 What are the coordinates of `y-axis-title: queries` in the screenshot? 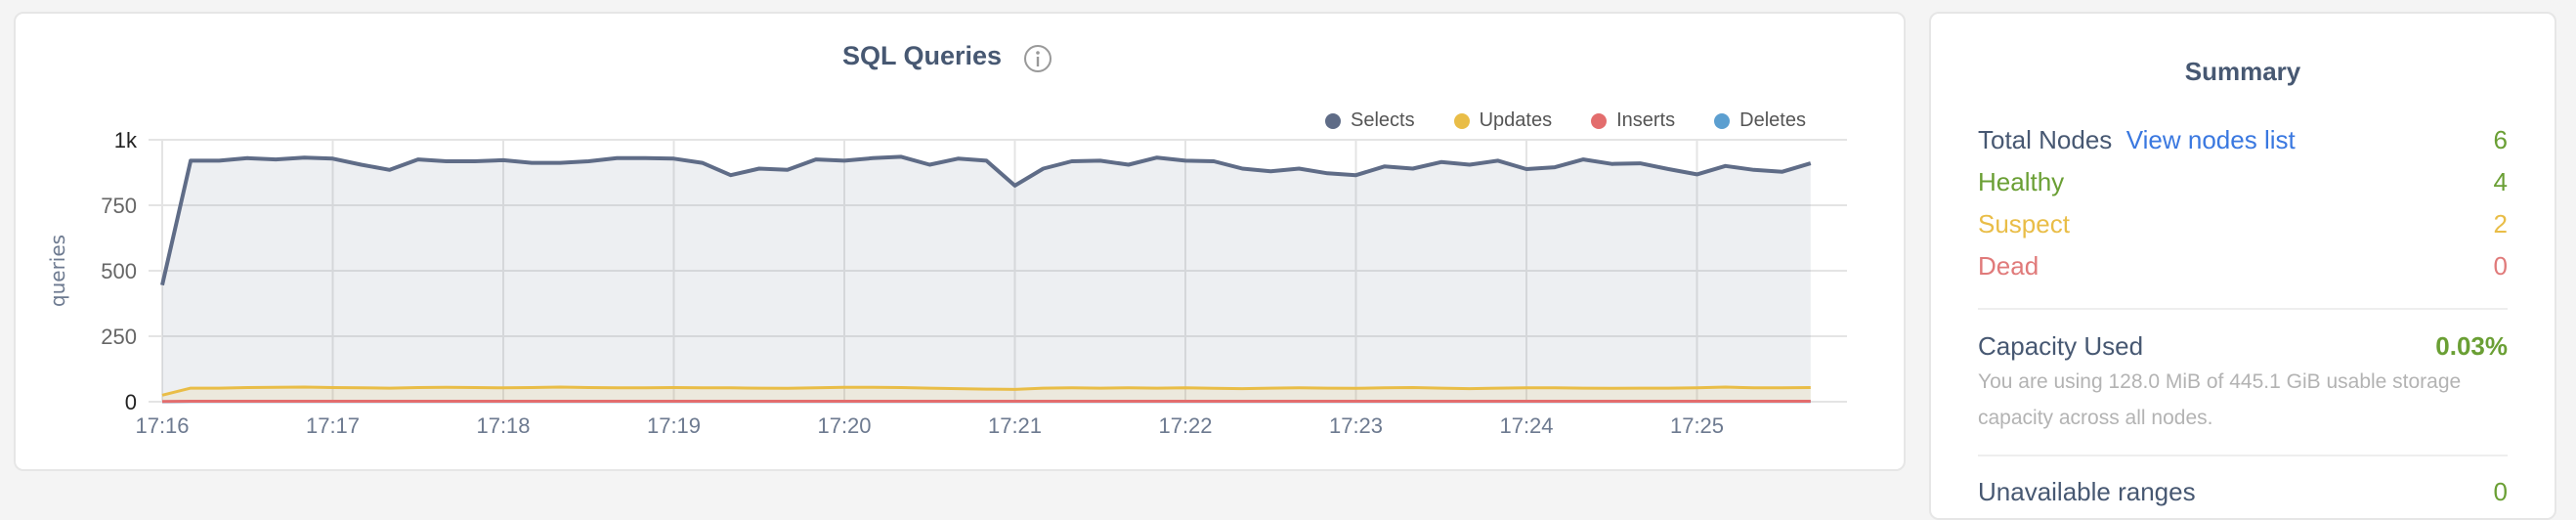 It's located at (57, 271).